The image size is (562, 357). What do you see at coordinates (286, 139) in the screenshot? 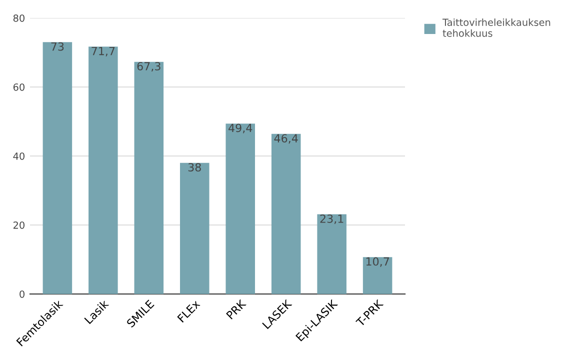
I see `data-label: 46,4` at bounding box center [286, 139].